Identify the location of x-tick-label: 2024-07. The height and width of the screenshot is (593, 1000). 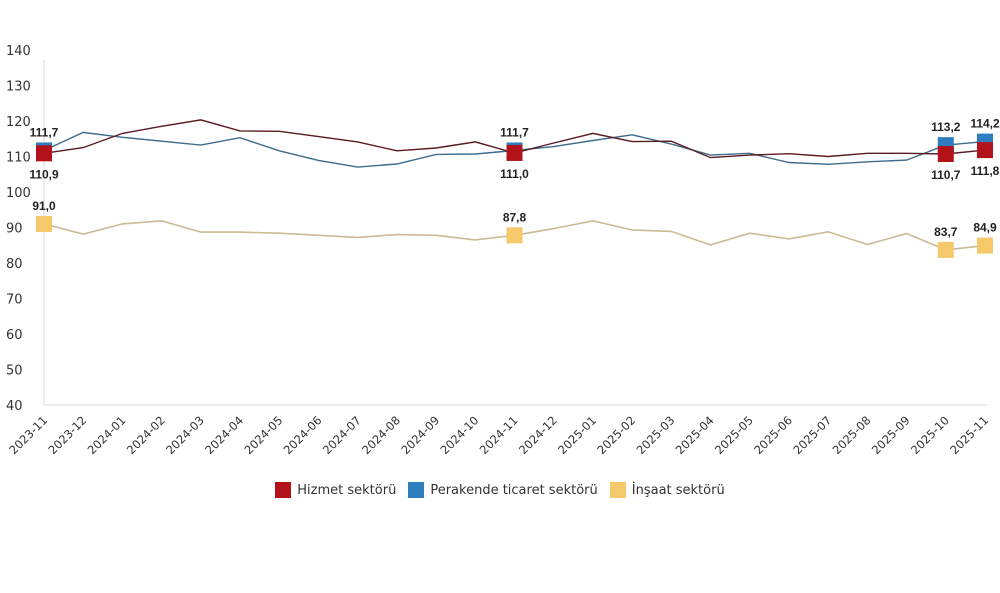
(342, 435).